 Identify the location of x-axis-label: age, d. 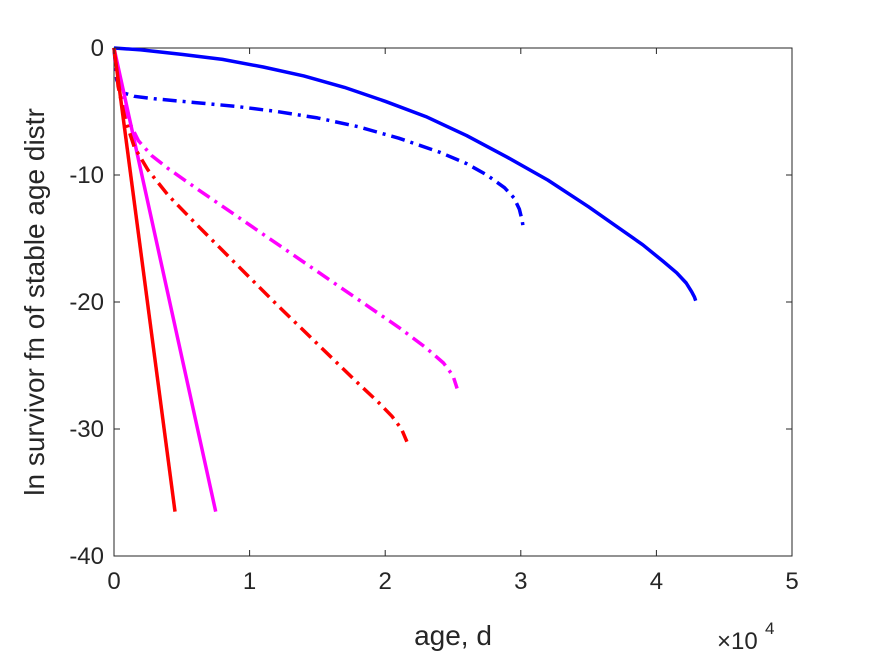
(453, 635).